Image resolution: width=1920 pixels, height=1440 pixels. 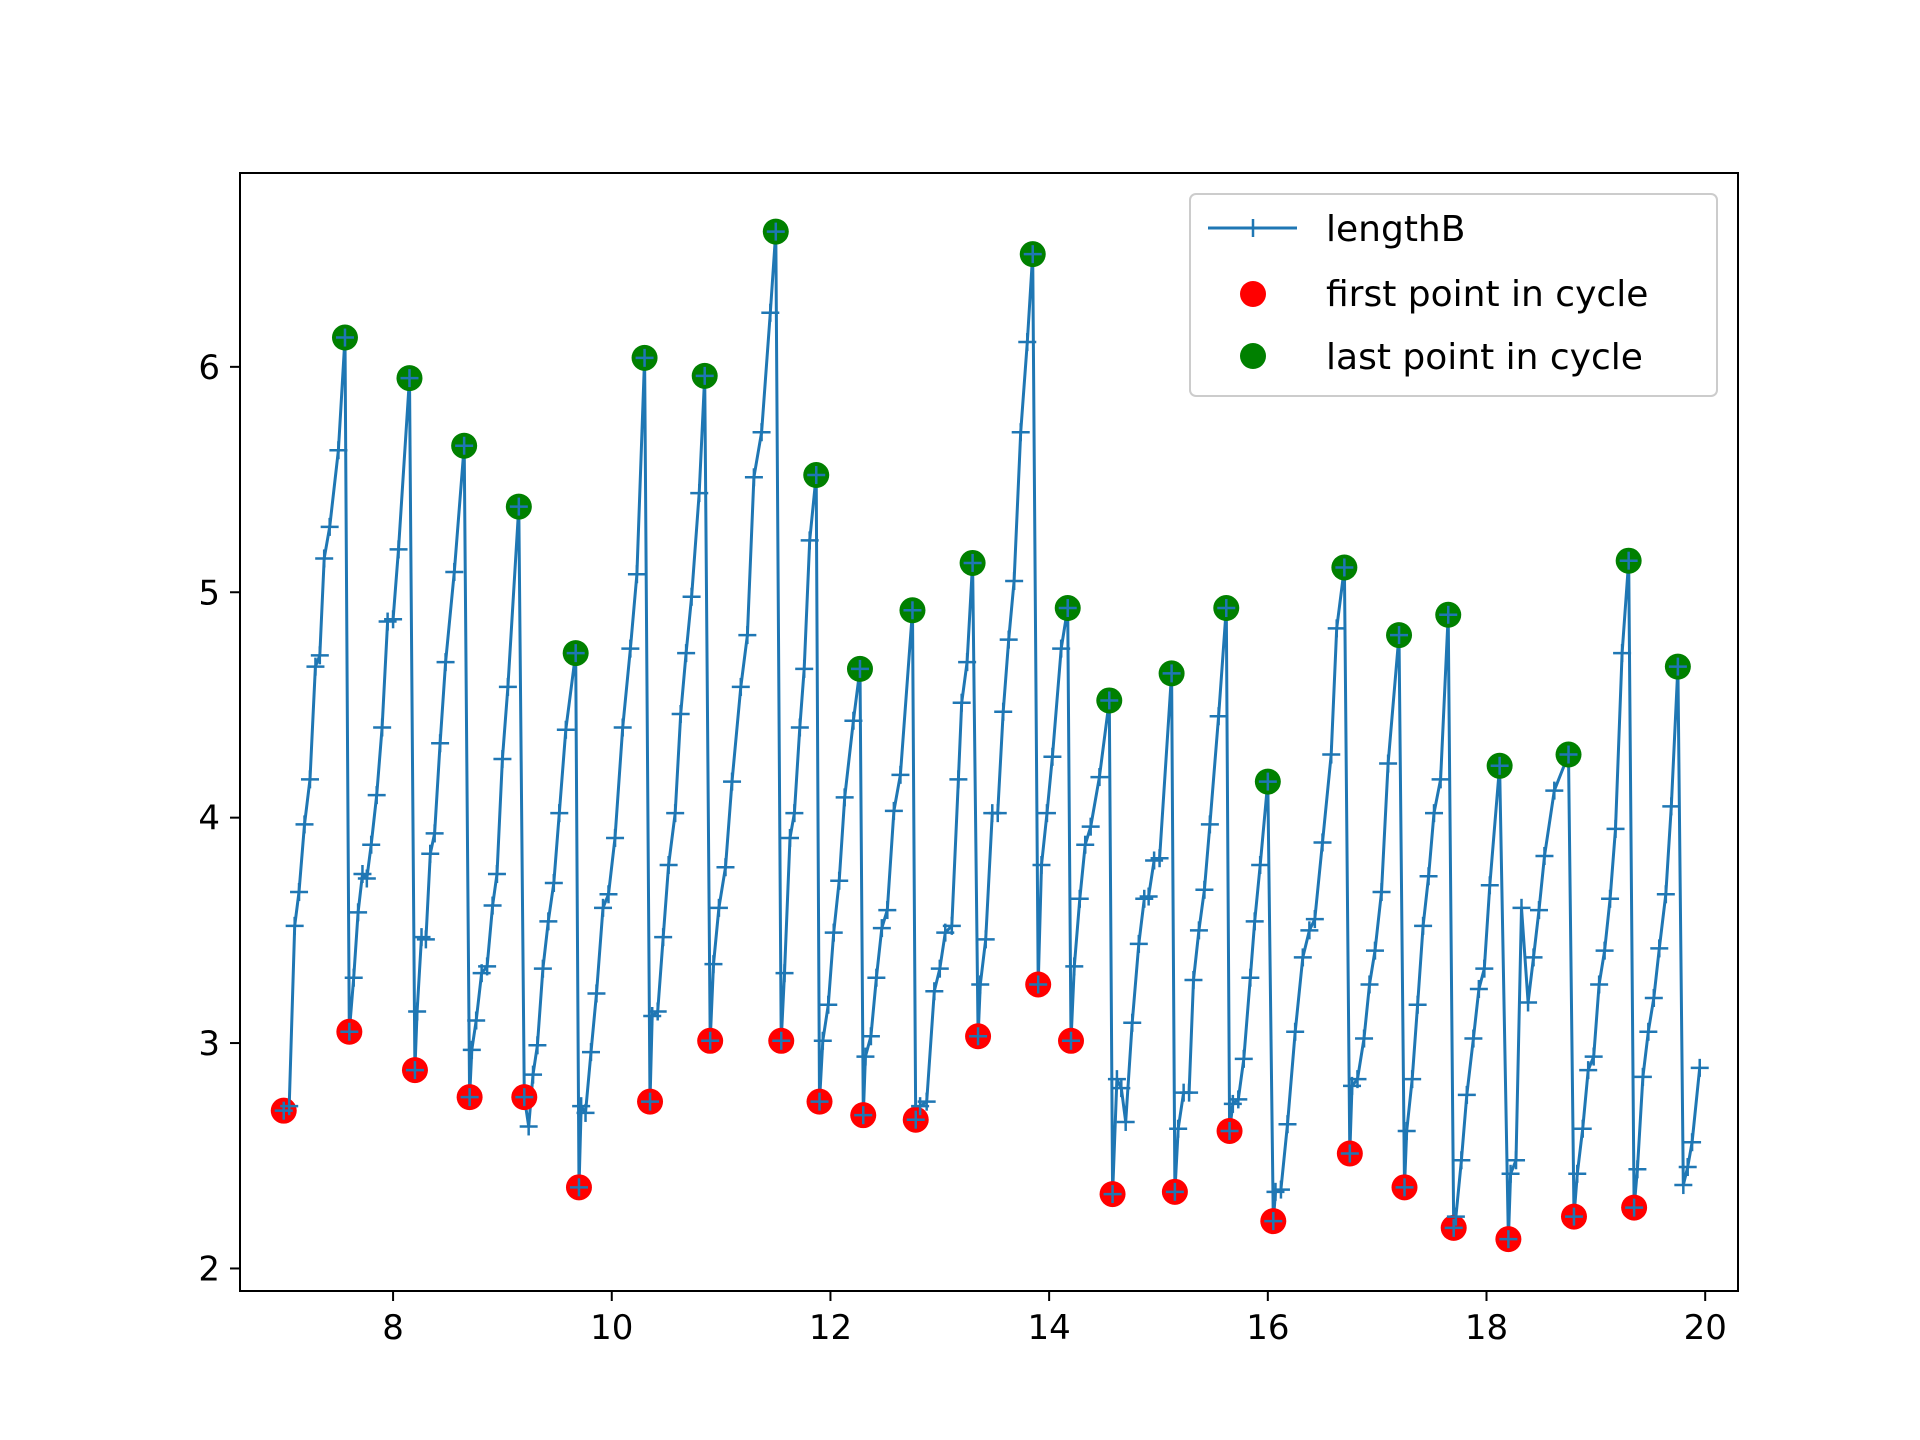 I want to click on y-tick-label: 3, so click(x=209, y=1044).